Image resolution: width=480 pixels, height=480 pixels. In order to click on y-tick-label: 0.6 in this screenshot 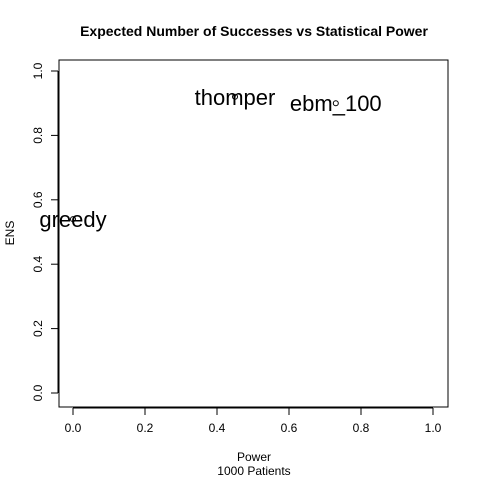, I will do `click(38, 199)`.